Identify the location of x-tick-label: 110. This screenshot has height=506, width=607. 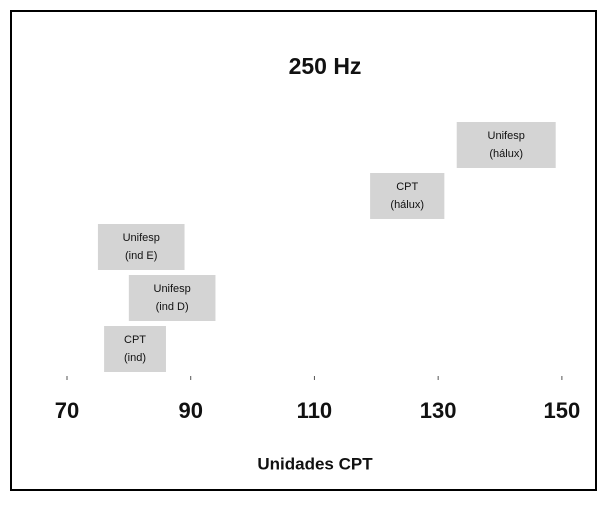
(315, 410).